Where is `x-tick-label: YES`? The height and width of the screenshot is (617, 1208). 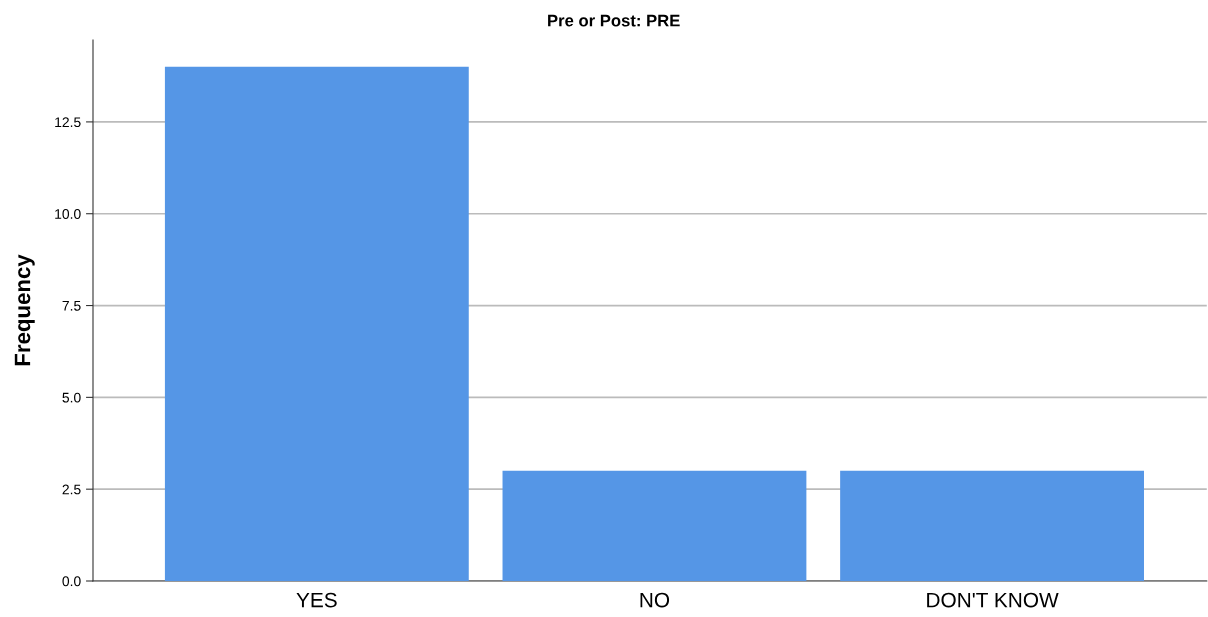
x-tick-label: YES is located at coordinates (316, 600).